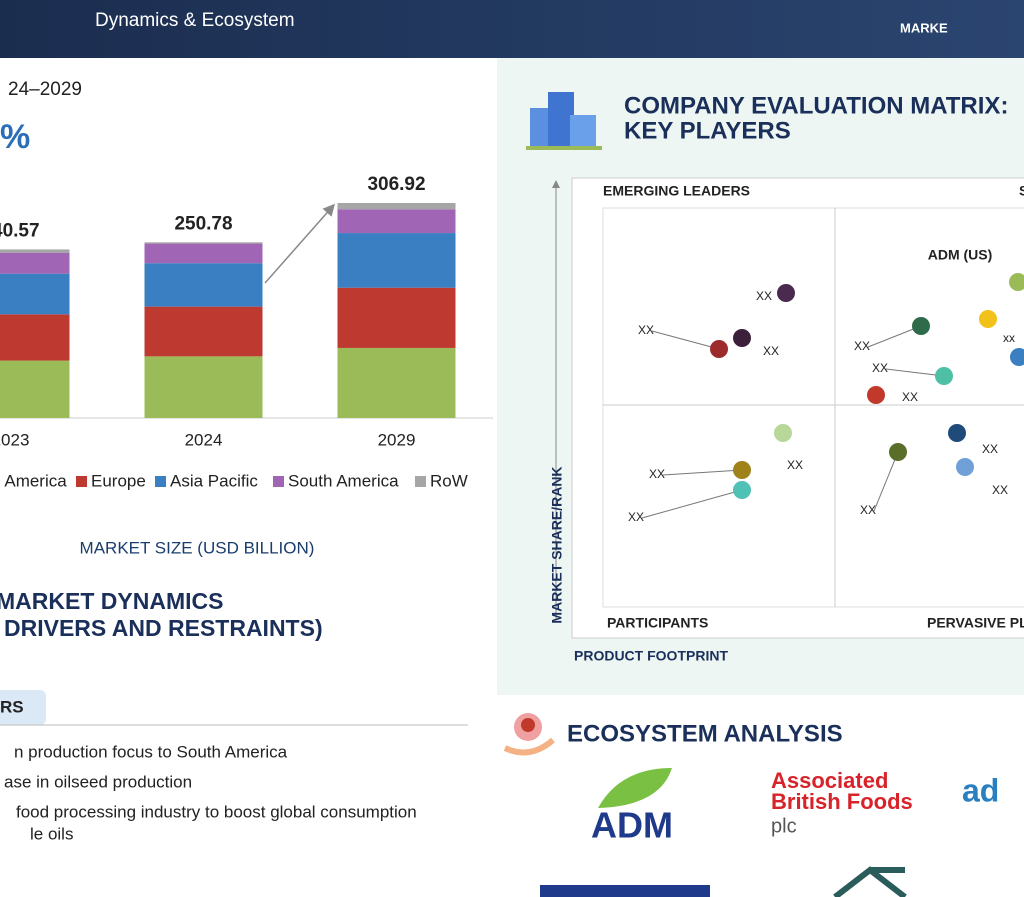  Describe the element at coordinates (163, 628) in the screenshot. I see `dynamics-subtitle: DRIVERS AND RESTRAINTS)` at that location.